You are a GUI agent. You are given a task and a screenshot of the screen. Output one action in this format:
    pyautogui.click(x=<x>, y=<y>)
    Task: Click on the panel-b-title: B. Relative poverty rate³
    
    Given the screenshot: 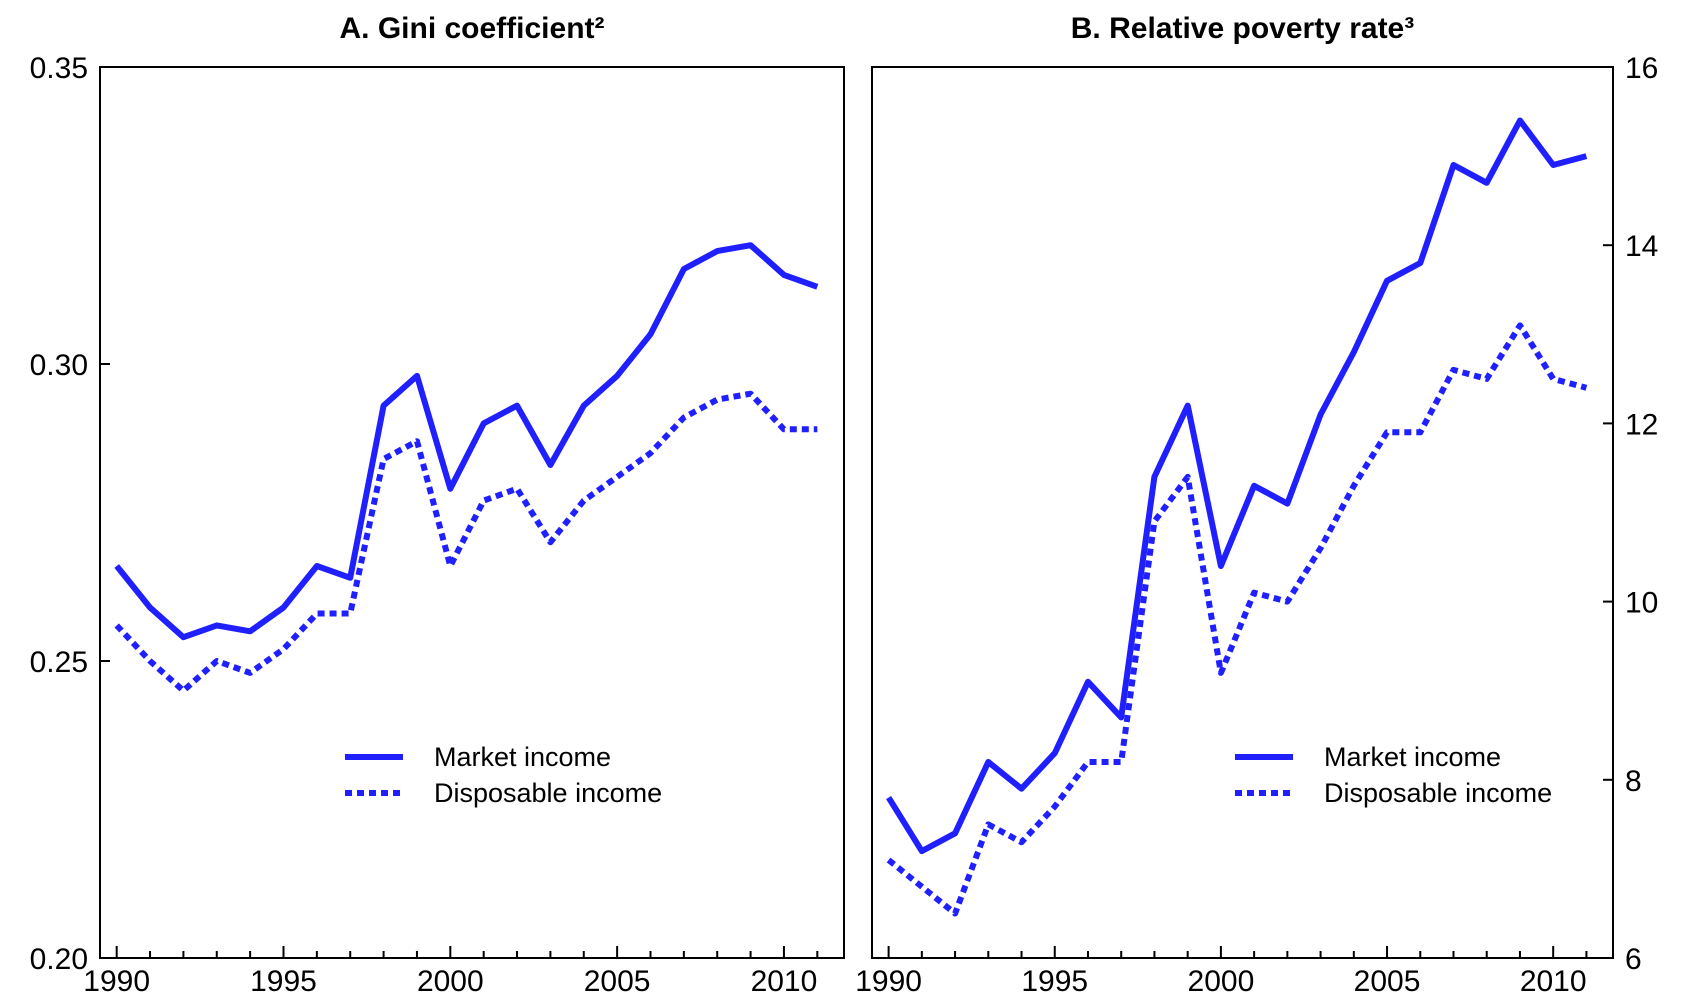 What is the action you would take?
    pyautogui.click(x=1242, y=28)
    